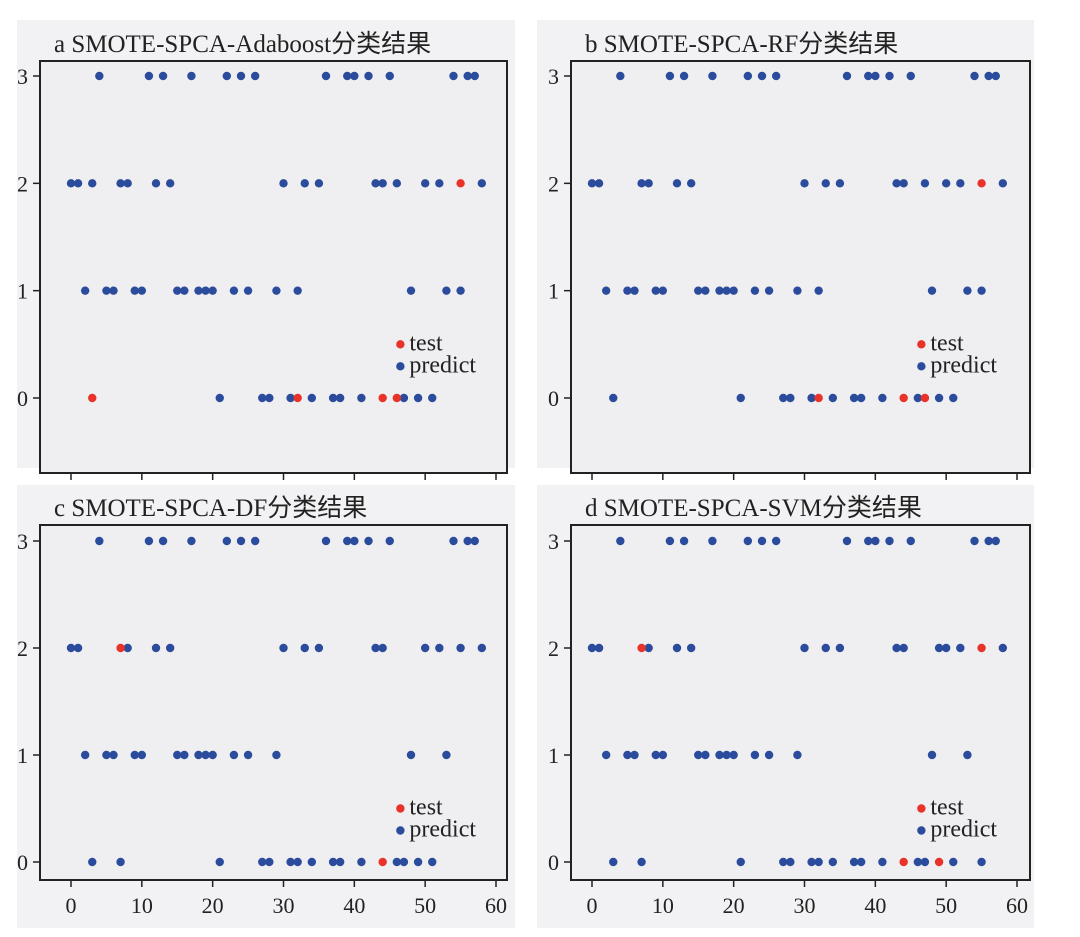 This screenshot has width=1080, height=937. What do you see at coordinates (213, 905) in the screenshot?
I see `x-tick-label: 20` at bounding box center [213, 905].